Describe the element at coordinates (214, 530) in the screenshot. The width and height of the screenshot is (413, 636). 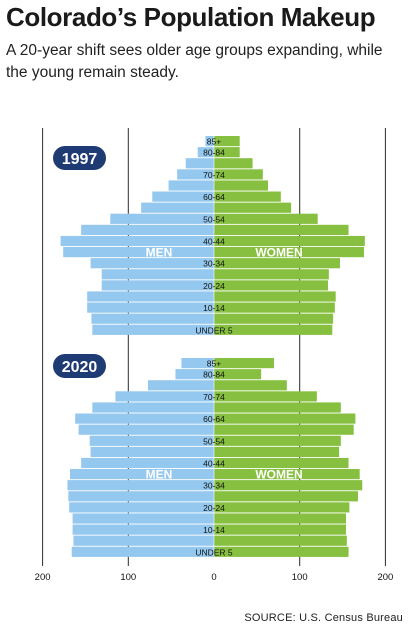
I see `age-group-label: 10-14` at that location.